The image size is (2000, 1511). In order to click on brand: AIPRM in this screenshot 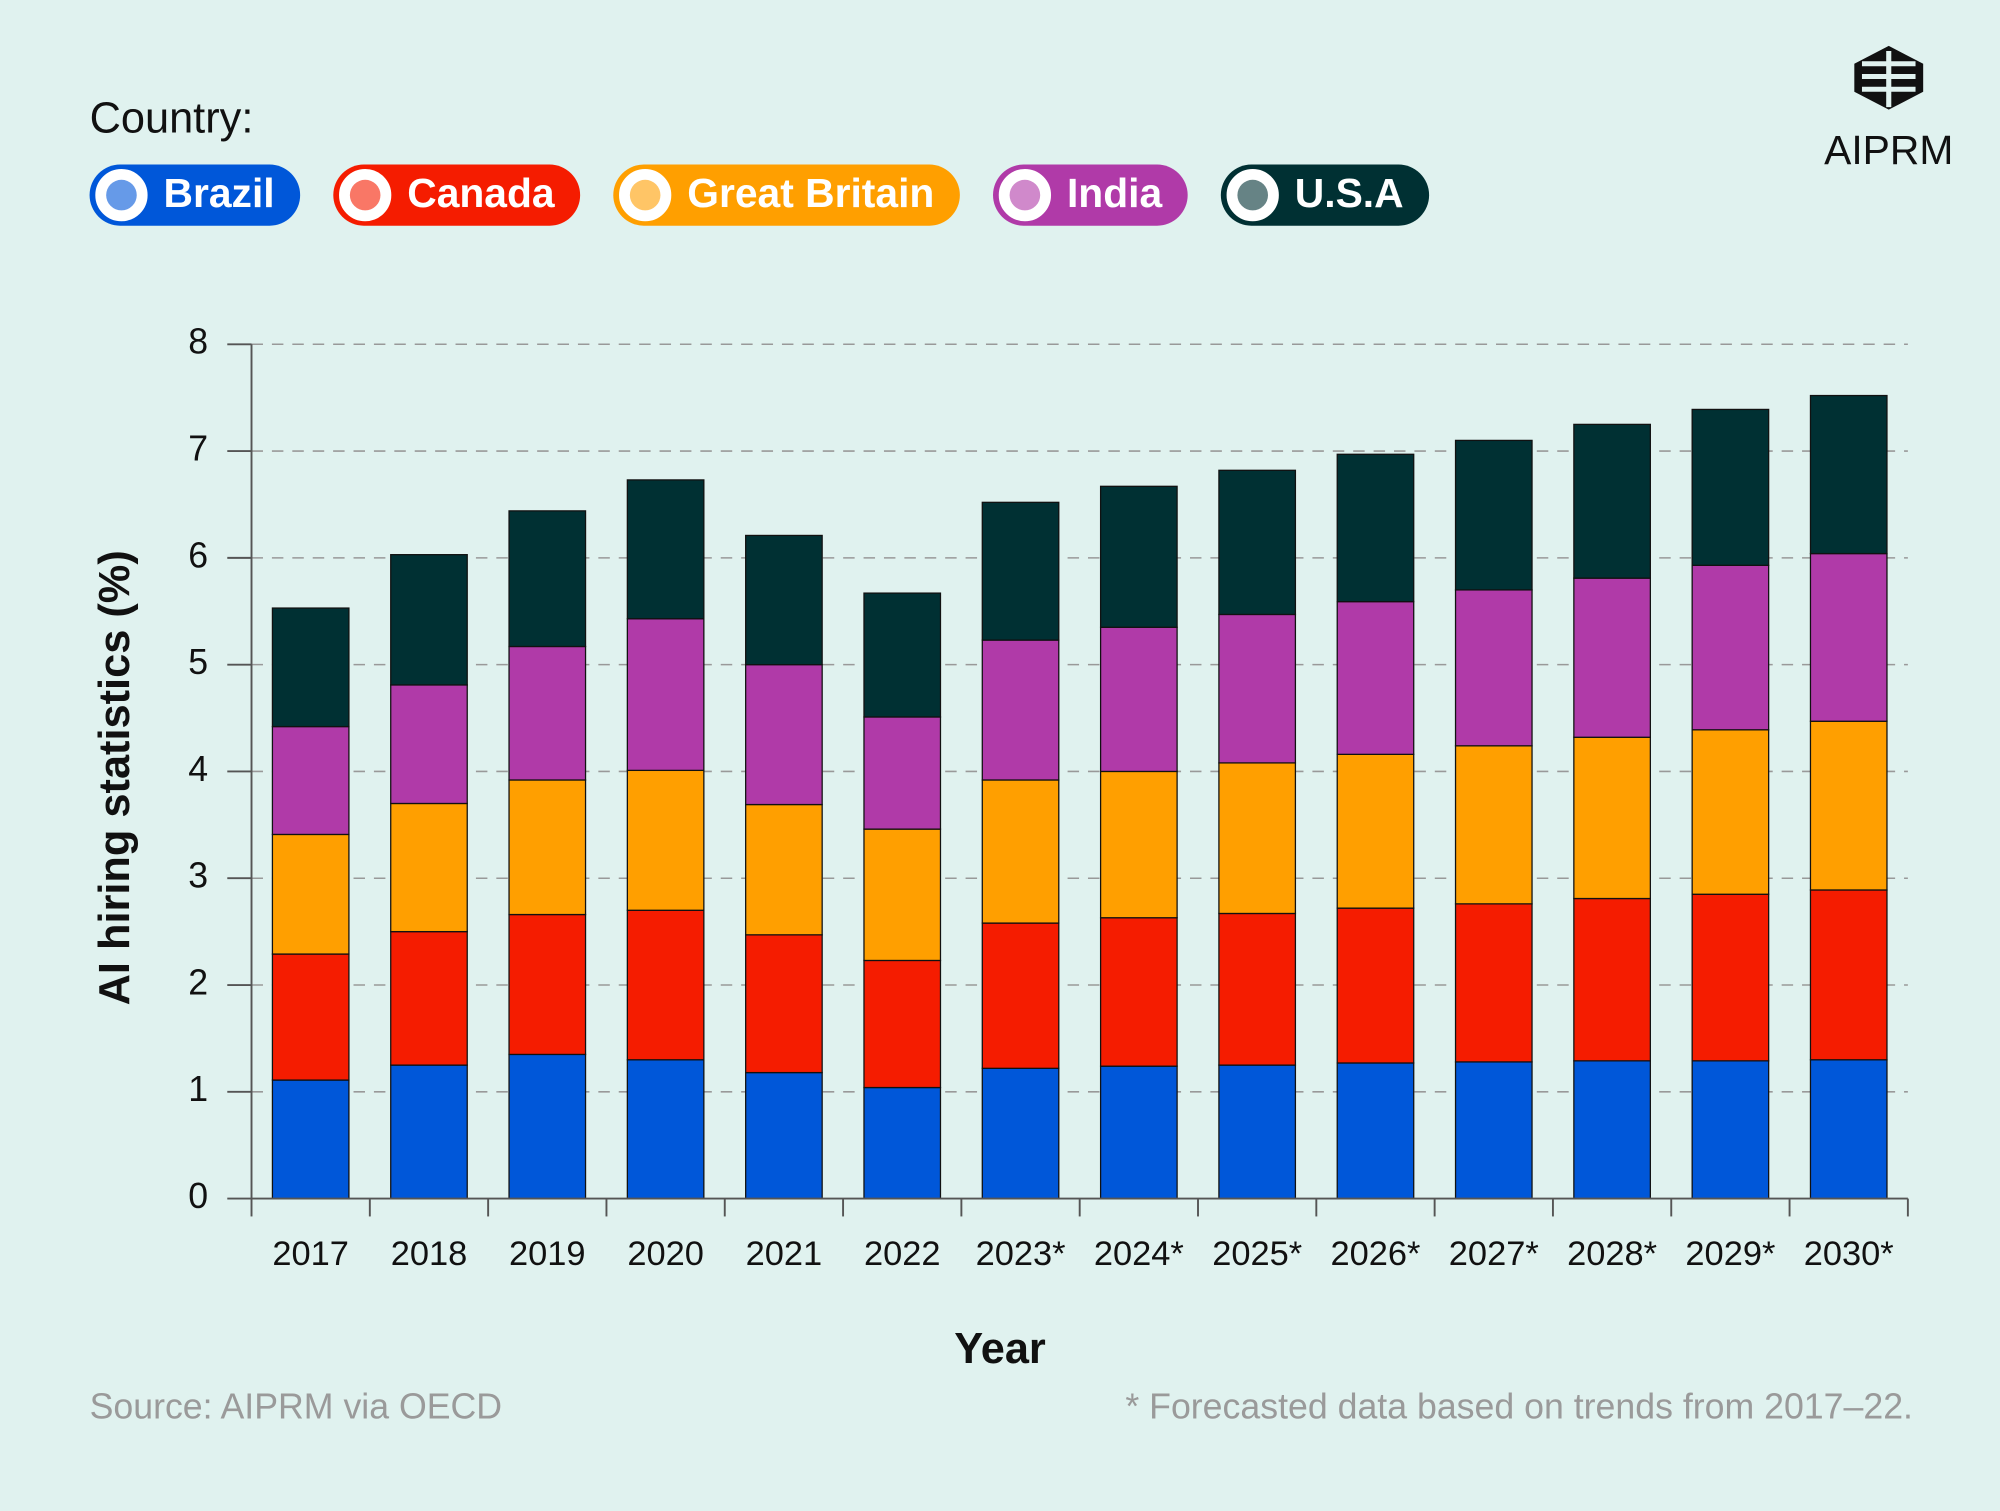, I will do `click(1888, 150)`.